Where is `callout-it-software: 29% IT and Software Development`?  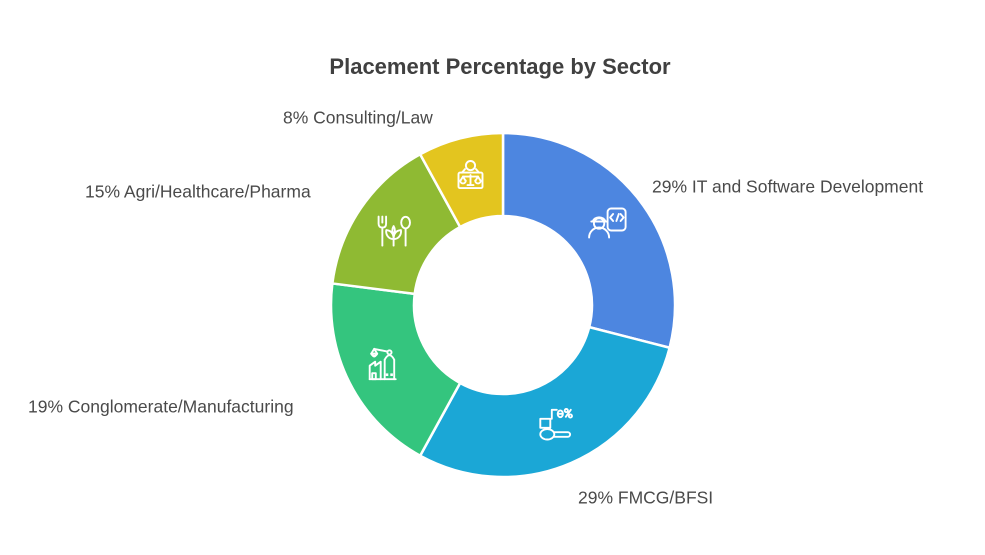
callout-it-software: 29% IT and Software Development is located at coordinates (788, 186).